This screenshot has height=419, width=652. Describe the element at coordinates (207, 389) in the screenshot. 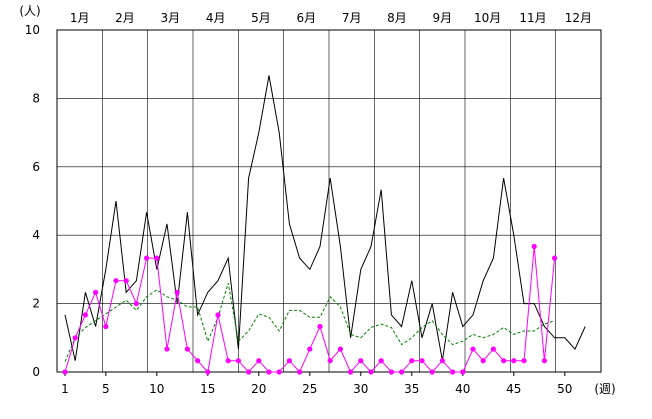

I see `x-tick-label: 15` at that location.